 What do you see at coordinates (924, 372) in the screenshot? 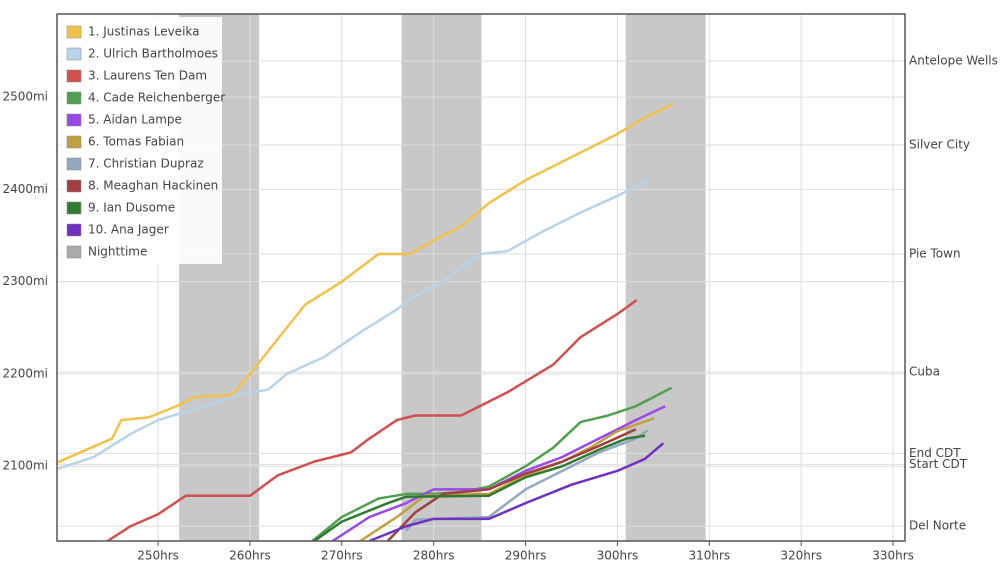
I see `y2-tick-label: Cuba` at bounding box center [924, 372].